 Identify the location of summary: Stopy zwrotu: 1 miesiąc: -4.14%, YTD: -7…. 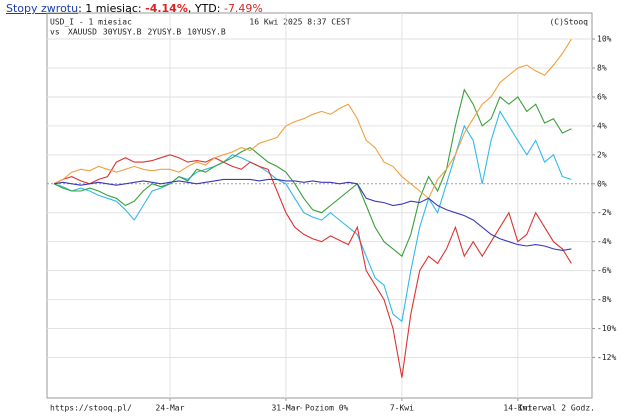
(134, 8).